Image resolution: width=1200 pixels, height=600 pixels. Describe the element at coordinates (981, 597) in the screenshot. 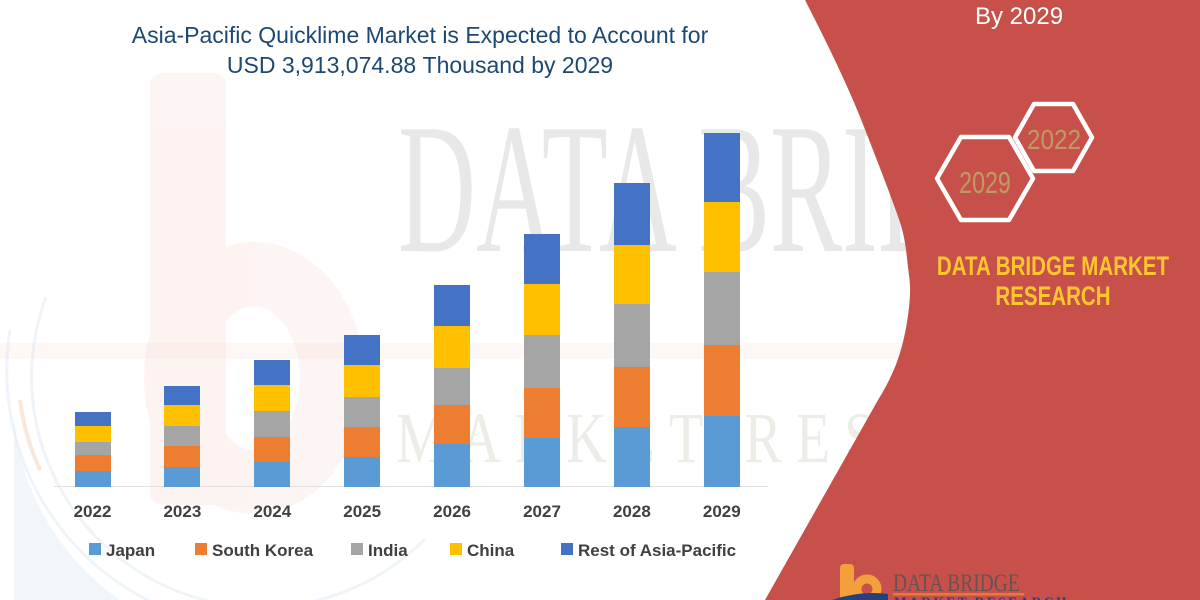

I see `svg-text: MARKET RESEARCH` at that location.